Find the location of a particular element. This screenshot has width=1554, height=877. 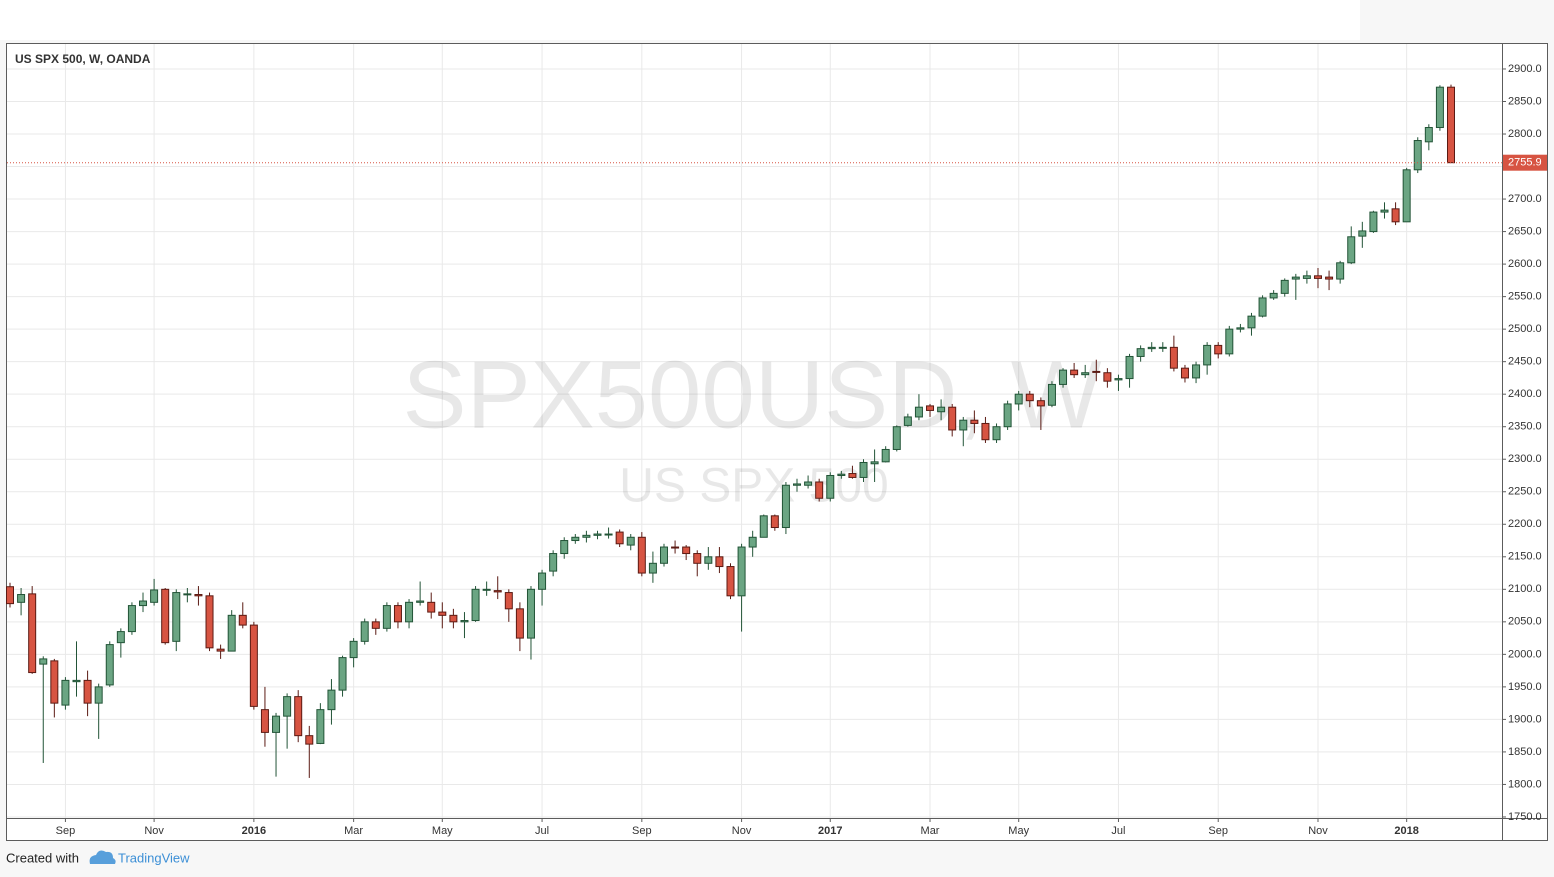

x-tick-label: Jul is located at coordinates (542, 831).